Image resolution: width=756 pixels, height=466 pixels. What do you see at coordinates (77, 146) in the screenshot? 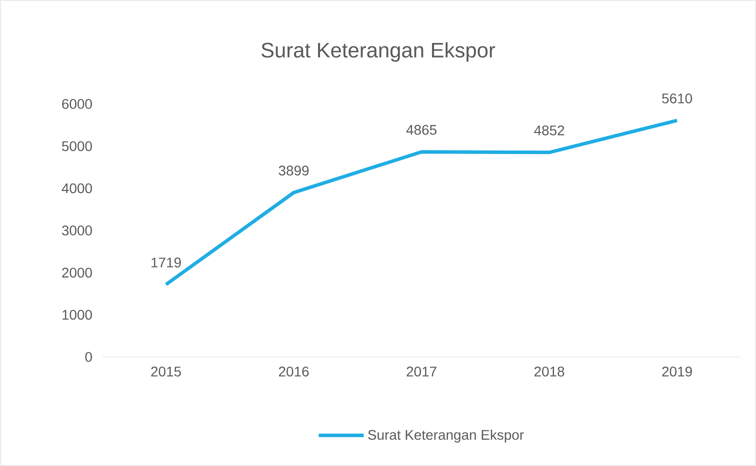
I see `y-tick-label: 5000` at bounding box center [77, 146].